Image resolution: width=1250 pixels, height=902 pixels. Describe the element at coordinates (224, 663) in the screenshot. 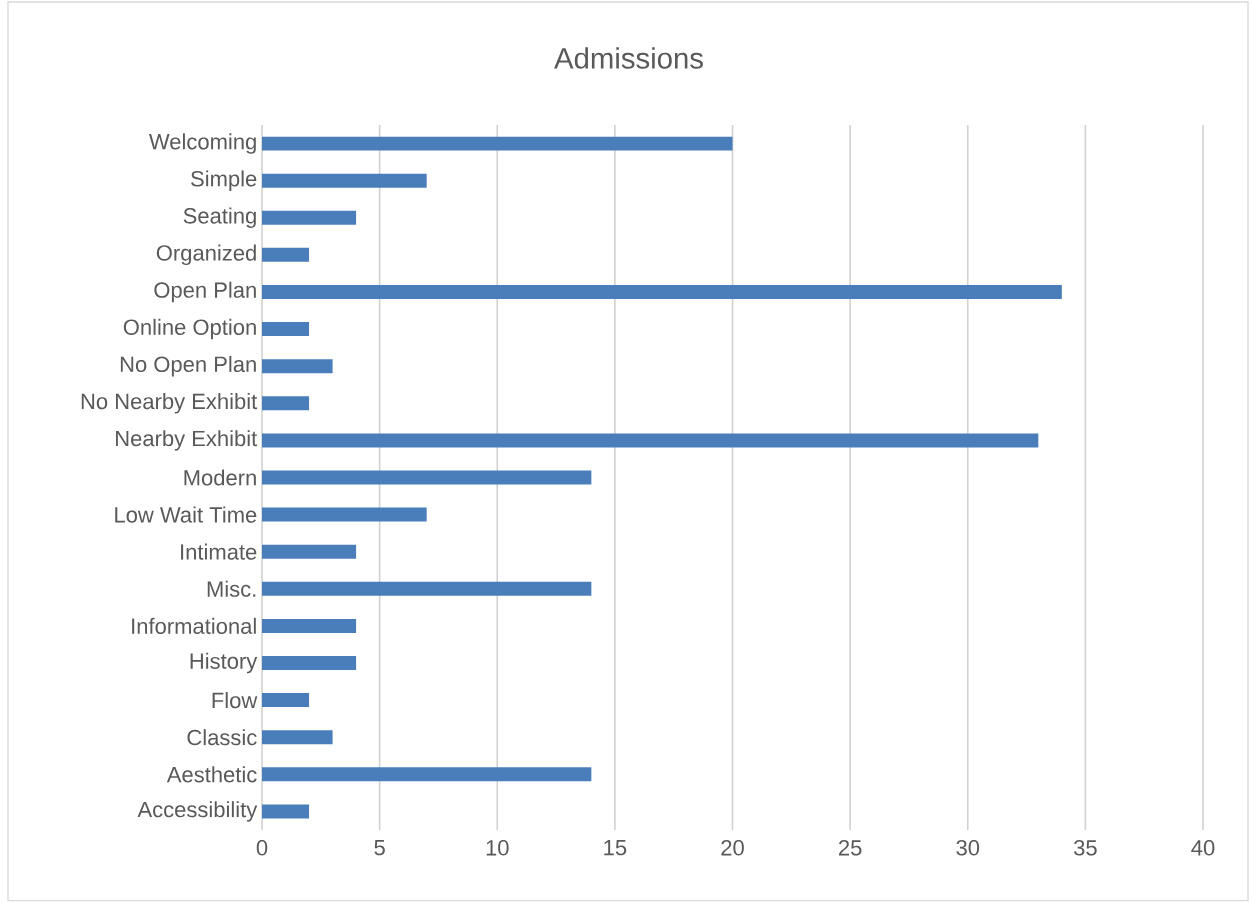

I see `y-tick-label: History` at that location.